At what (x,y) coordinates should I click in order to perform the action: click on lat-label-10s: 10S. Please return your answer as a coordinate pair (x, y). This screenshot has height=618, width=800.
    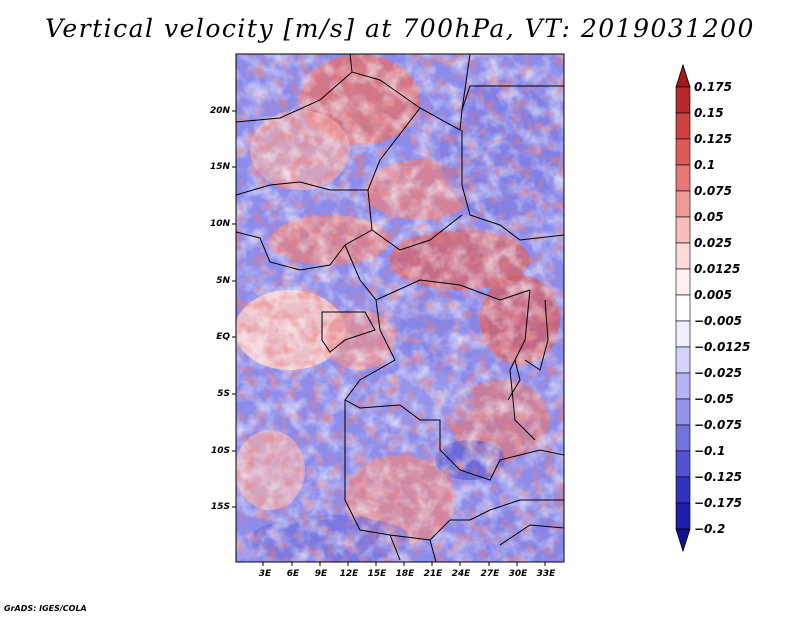
    Looking at the image, I should click on (220, 451).